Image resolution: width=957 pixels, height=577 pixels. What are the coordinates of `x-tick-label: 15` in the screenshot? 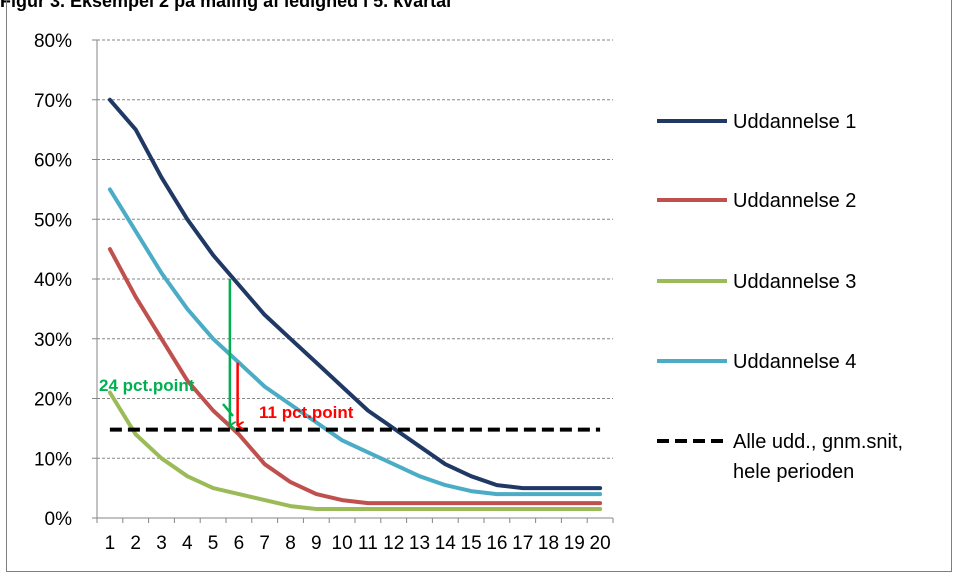 It's located at (471, 543).